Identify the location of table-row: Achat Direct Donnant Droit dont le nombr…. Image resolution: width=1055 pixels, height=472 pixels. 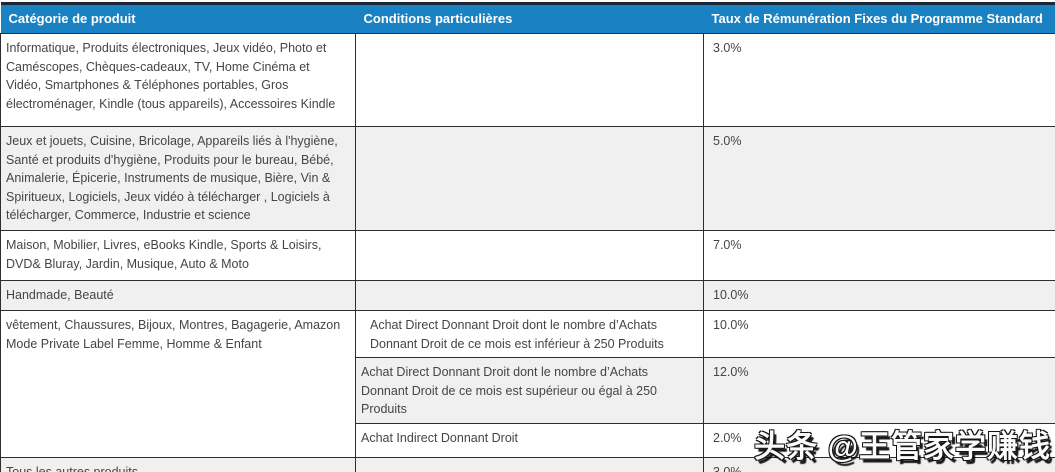
(528, 390).